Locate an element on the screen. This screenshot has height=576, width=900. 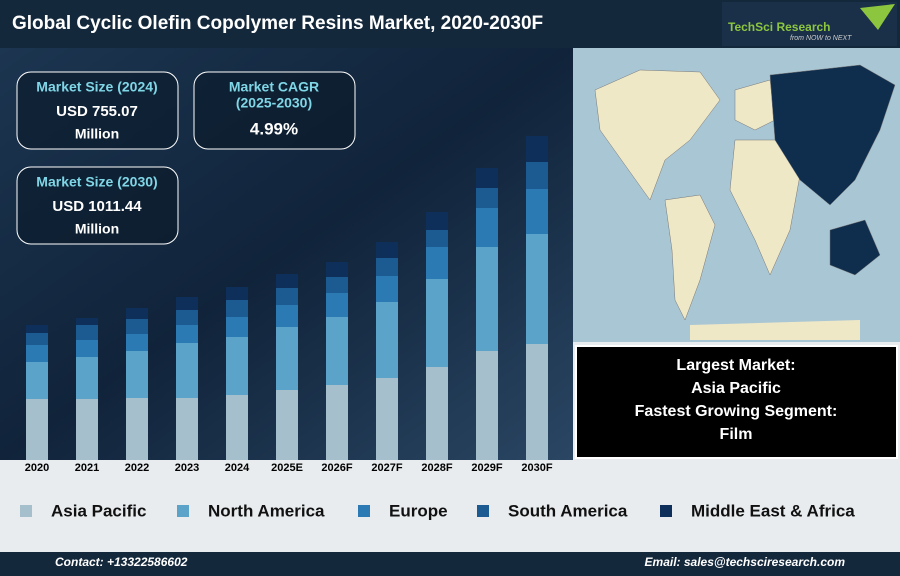
highlight-box is located at coordinates (736, 402).